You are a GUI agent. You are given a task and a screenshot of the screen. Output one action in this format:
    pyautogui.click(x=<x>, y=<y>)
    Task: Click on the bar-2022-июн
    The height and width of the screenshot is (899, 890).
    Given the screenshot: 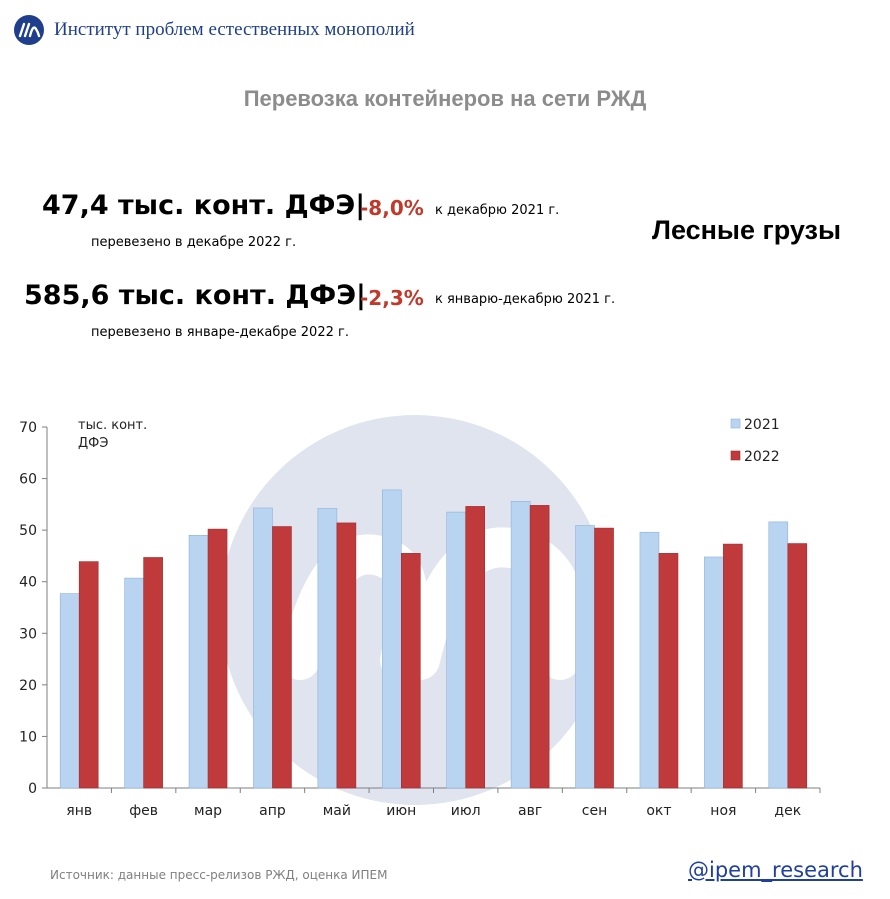 What is the action you would take?
    pyautogui.click(x=410, y=671)
    